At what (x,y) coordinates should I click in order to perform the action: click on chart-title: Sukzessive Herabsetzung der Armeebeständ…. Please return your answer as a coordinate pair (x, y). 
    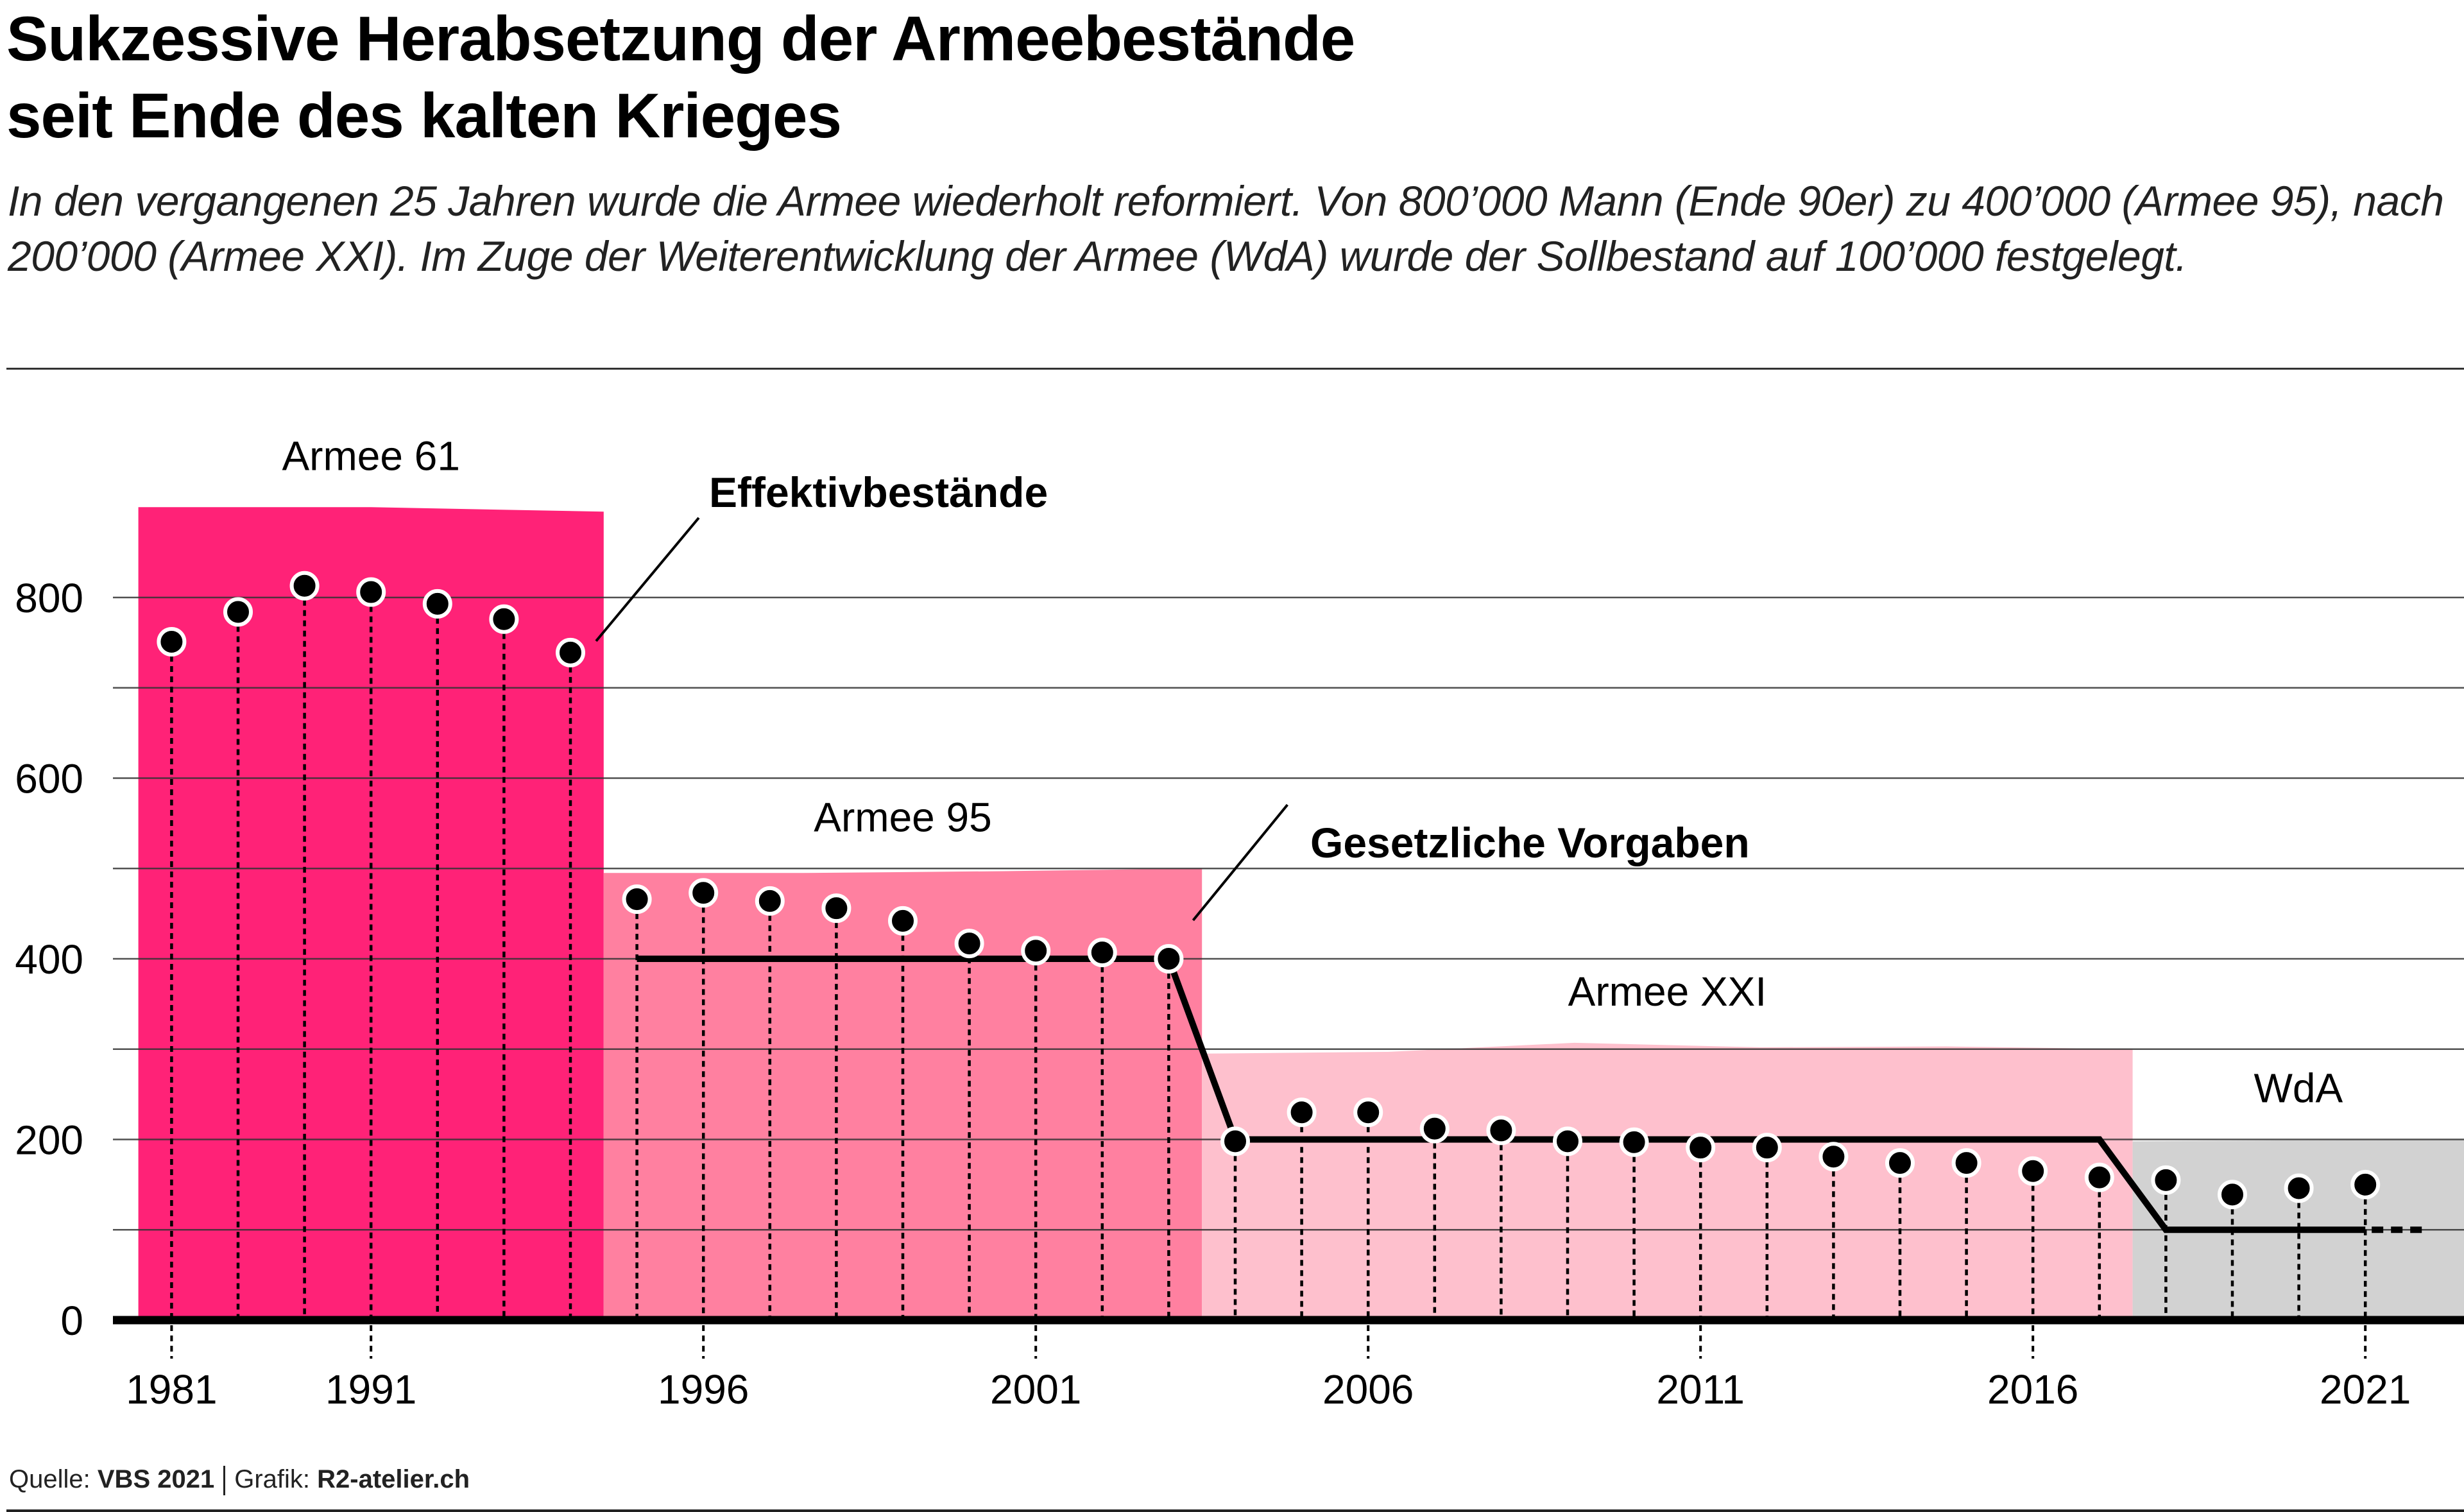
    Looking at the image, I should click on (681, 77).